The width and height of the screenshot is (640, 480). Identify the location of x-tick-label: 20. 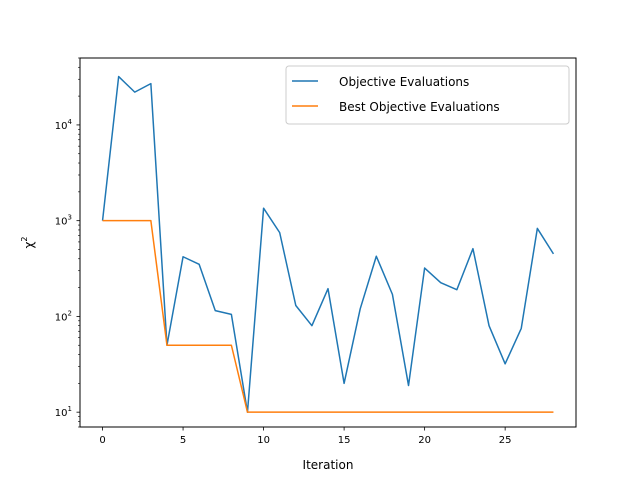
(424, 440).